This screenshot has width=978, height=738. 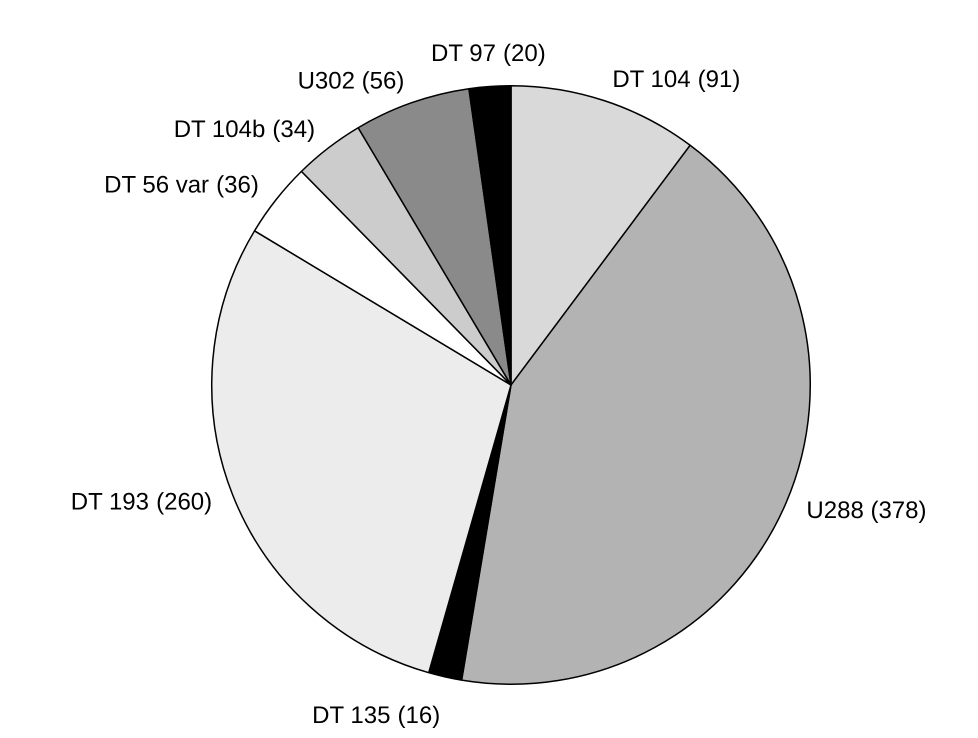 What do you see at coordinates (524, 54) in the screenshot?
I see `data-label: (20)` at bounding box center [524, 54].